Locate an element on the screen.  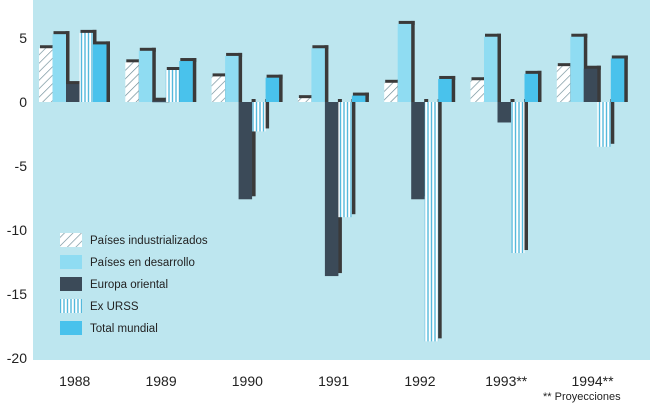
bar-ex-urss-1990 is located at coordinates (261, 115).